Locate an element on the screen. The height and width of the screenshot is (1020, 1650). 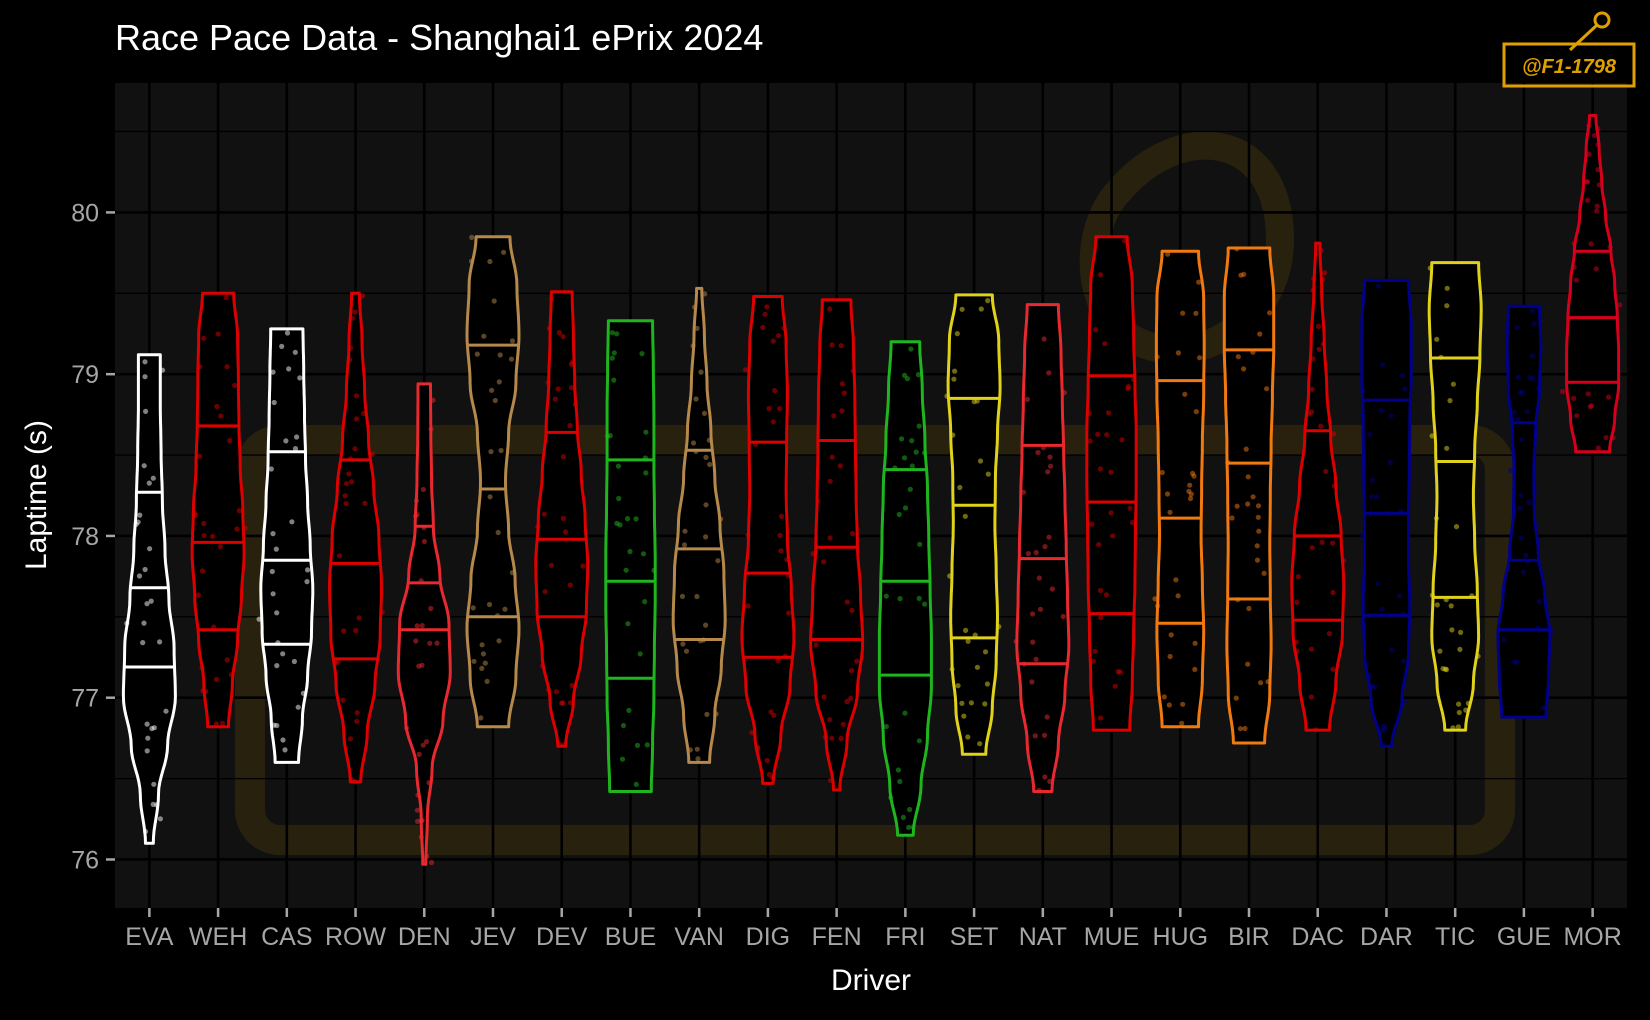
x-tick-label: DAR is located at coordinates (1386, 937).